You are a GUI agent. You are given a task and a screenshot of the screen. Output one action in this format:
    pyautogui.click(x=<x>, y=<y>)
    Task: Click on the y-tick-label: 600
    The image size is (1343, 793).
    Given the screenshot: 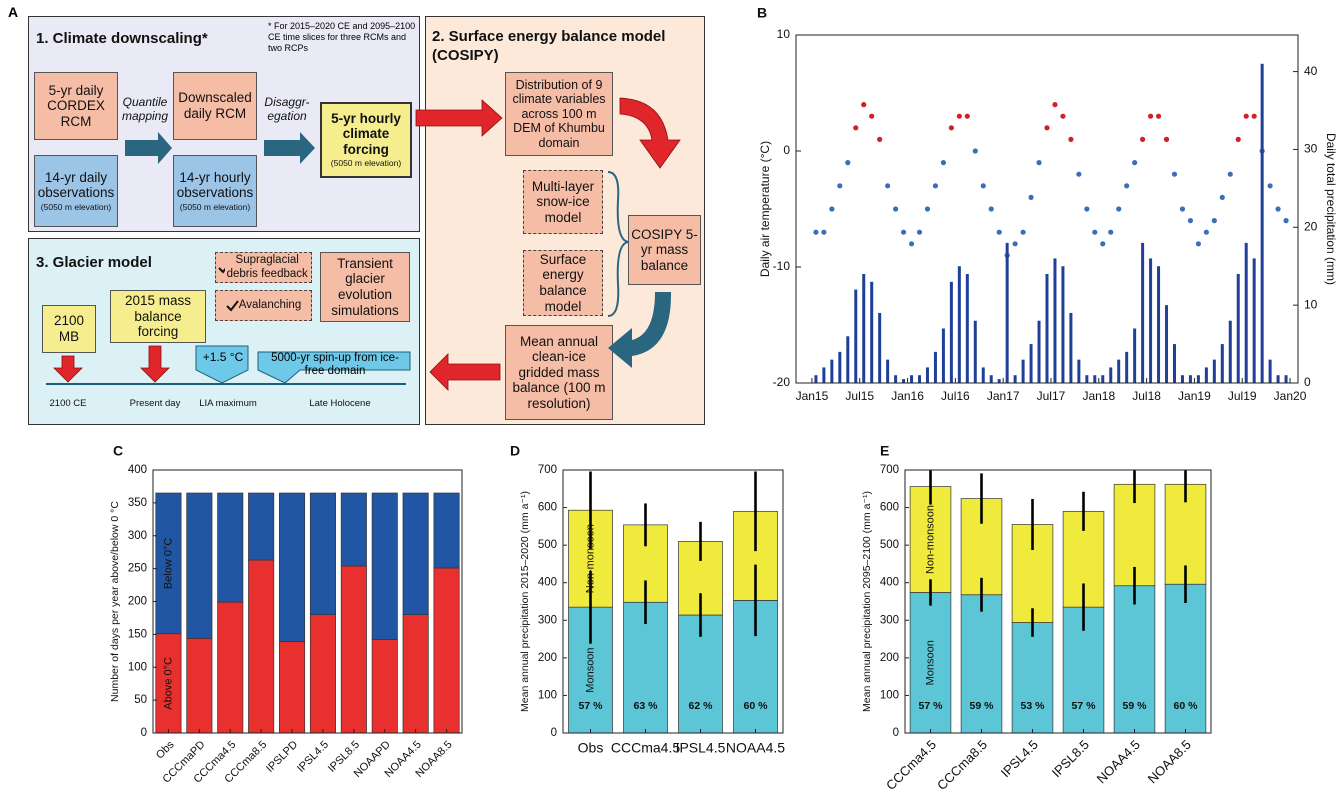 What is the action you would take?
    pyautogui.click(x=889, y=508)
    